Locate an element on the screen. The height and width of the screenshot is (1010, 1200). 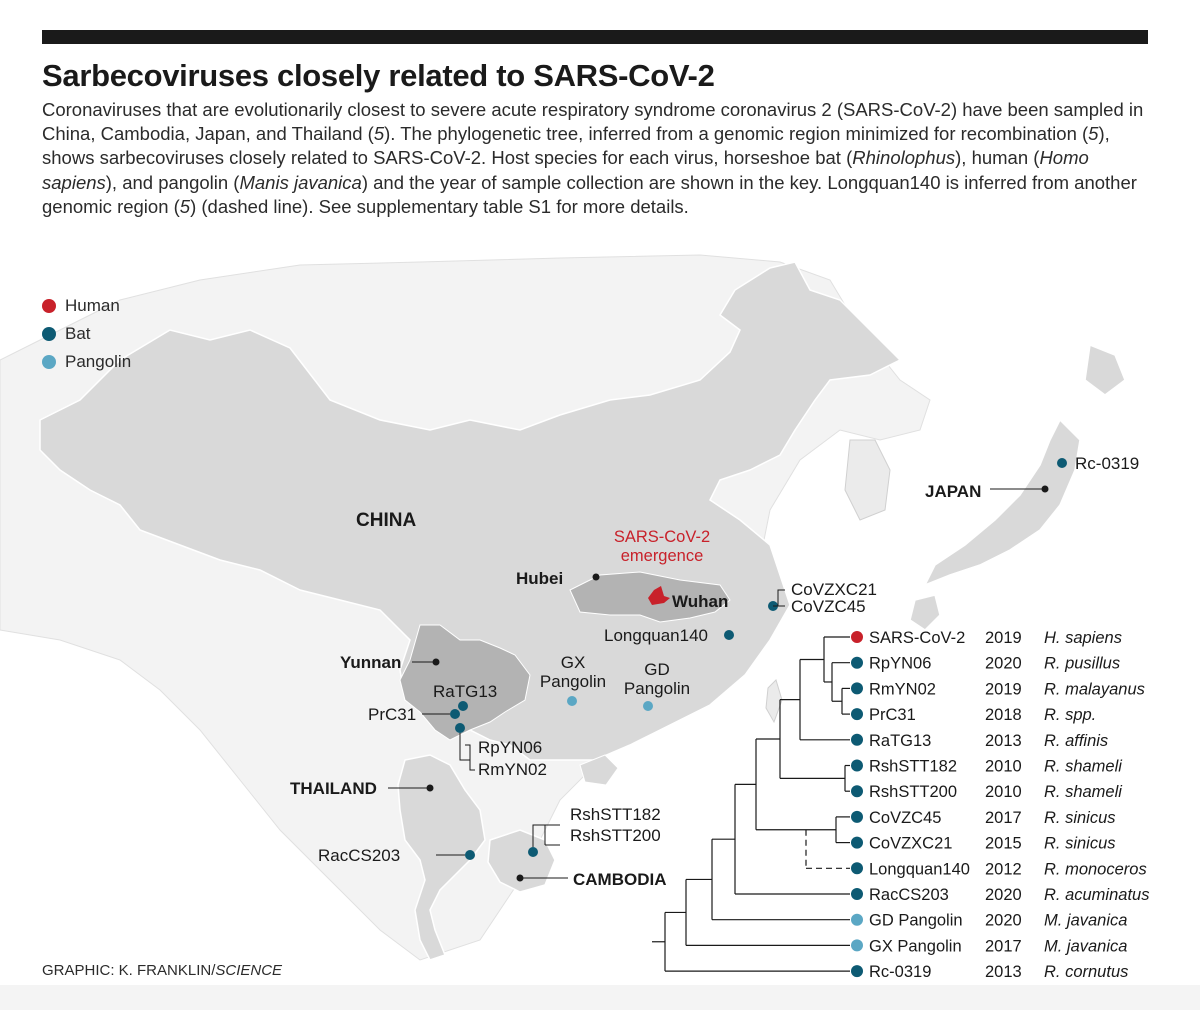
tree-tip-host: R. monoceros is located at coordinates (1095, 869).